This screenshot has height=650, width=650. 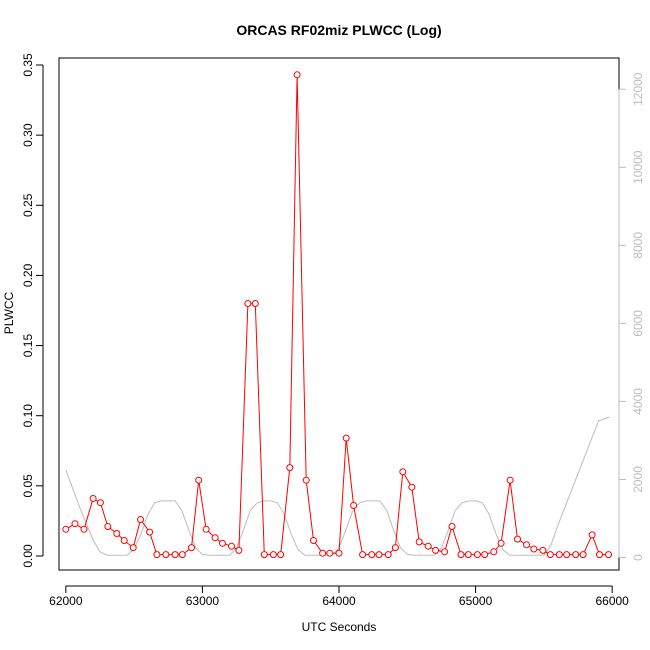 I want to click on y2-tick-label: 4000, so click(x=638, y=401).